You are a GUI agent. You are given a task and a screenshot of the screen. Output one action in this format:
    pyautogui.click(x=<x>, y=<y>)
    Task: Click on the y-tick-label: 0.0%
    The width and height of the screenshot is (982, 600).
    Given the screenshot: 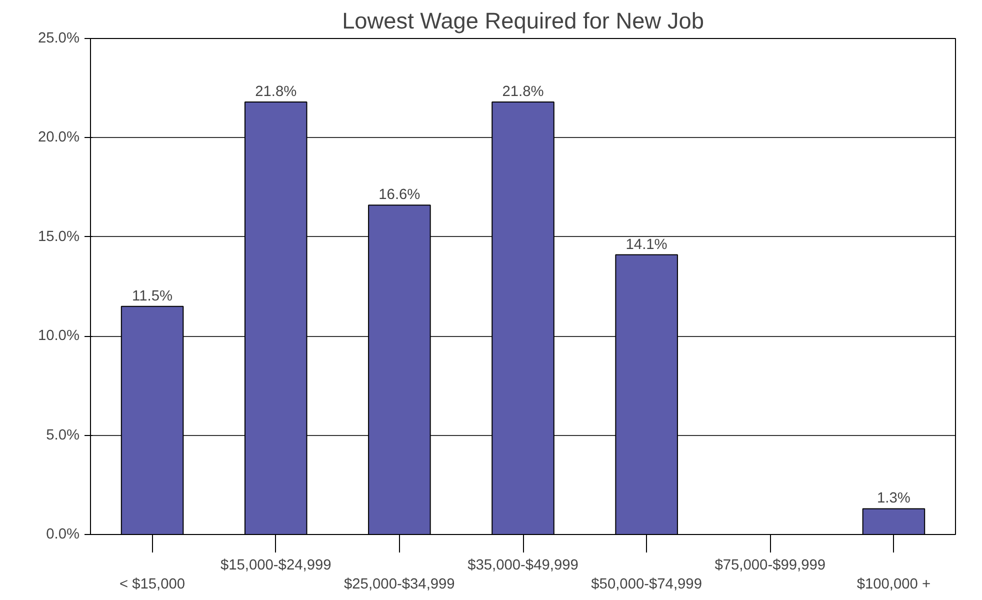 What is the action you would take?
    pyautogui.click(x=63, y=534)
    